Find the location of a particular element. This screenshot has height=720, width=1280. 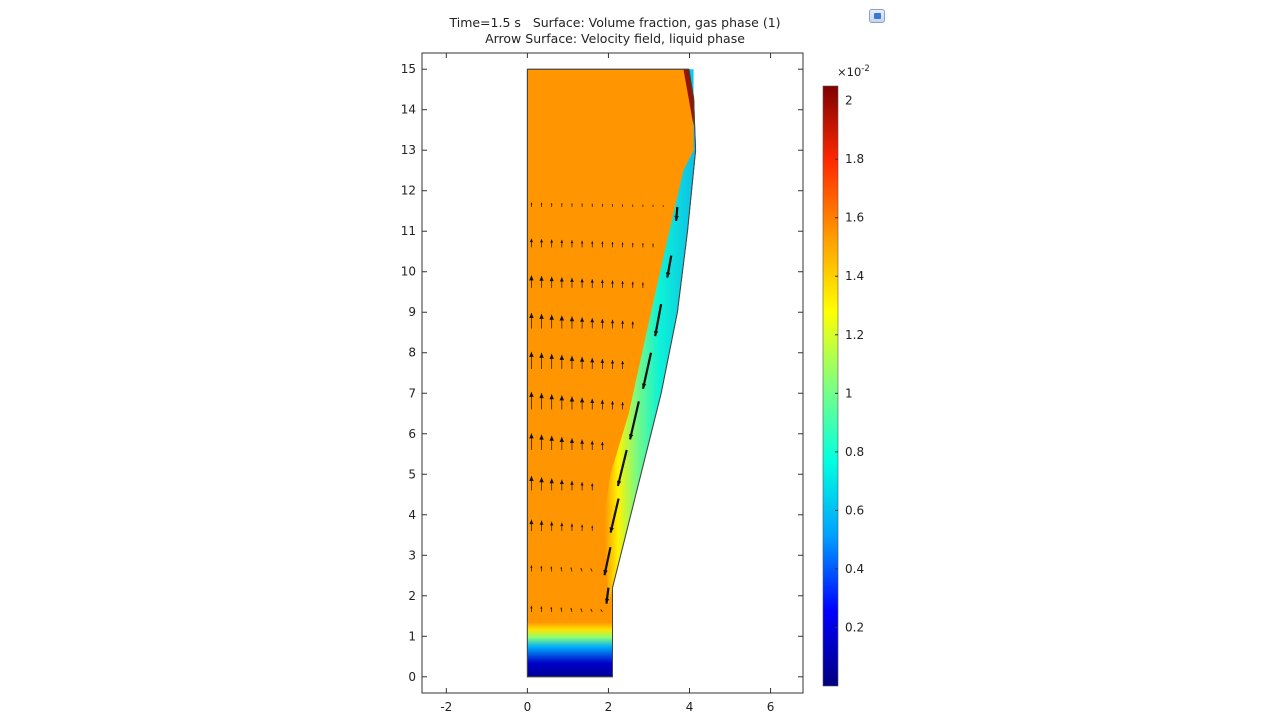

y-tick-label: 5 is located at coordinates (412, 474).